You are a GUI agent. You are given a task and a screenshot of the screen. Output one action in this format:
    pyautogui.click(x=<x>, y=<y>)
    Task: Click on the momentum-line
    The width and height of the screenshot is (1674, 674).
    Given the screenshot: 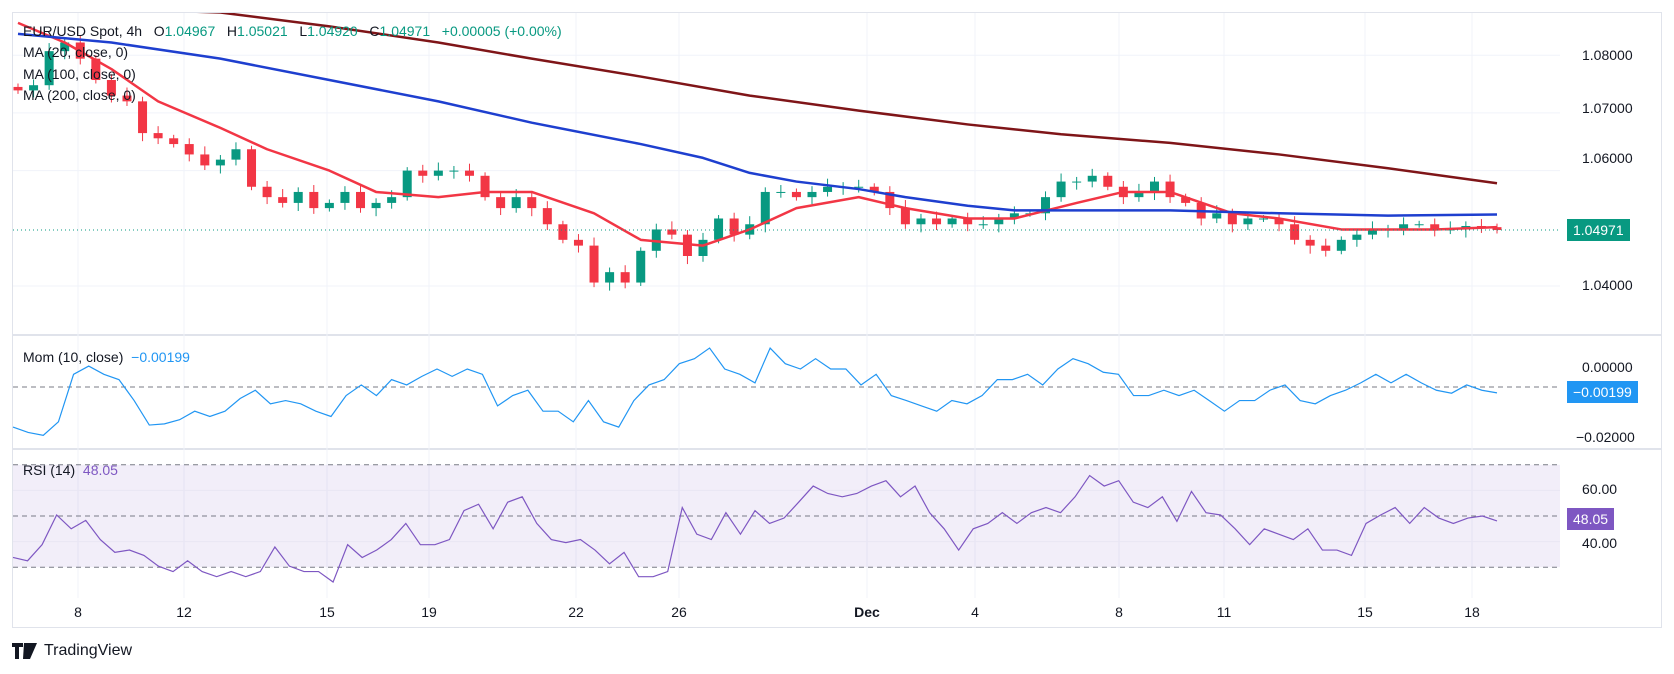 What is the action you would take?
    pyautogui.click(x=755, y=391)
    